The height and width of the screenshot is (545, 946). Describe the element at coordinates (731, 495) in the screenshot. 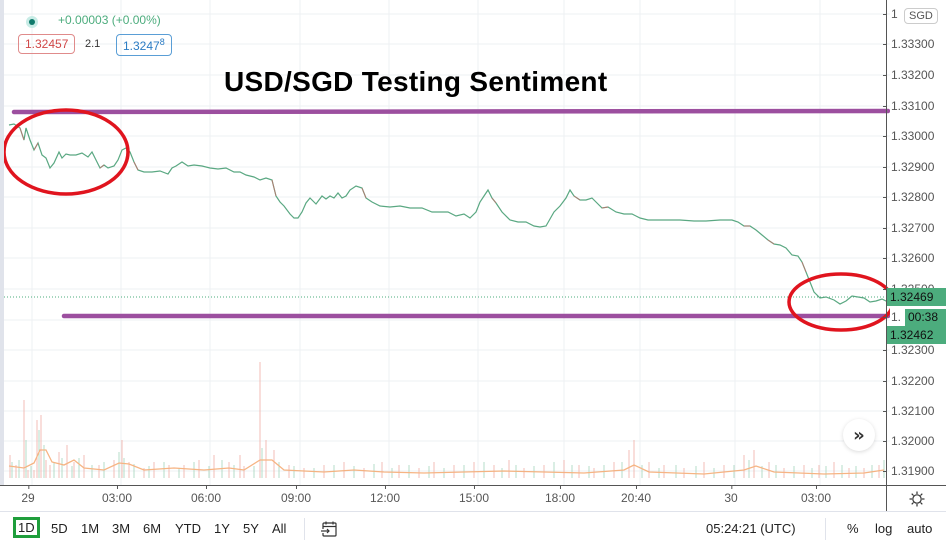

I see `time-tick: 30` at that location.